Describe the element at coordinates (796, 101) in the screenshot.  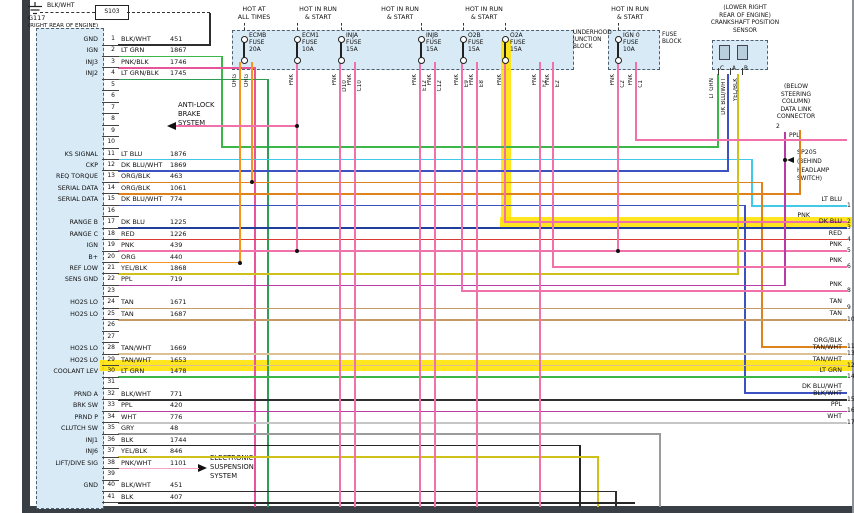
I see `dlc-label: COLUMN)` at that location.